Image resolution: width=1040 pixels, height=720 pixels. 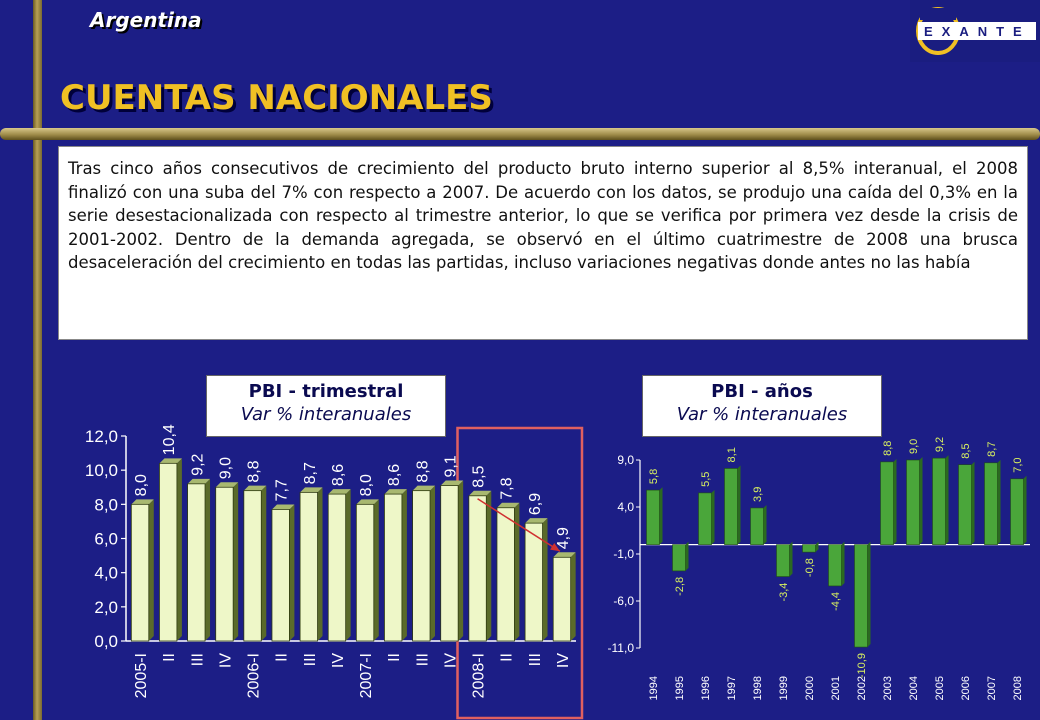 What do you see at coordinates (625, 460) in the screenshot?
I see `y-tick-label: 9,0` at bounding box center [625, 460].